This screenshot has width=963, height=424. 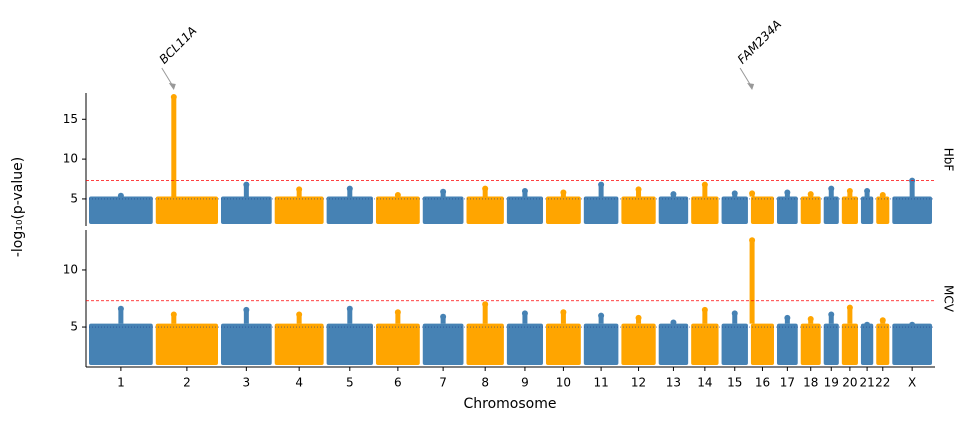 What do you see at coordinates (525, 383) in the screenshot?
I see `x-tick-label: 9` at bounding box center [525, 383].